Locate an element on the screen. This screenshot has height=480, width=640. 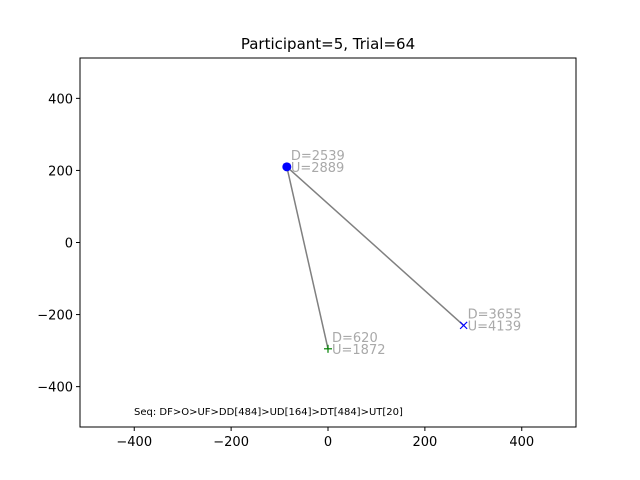
y-tick-label: −400 is located at coordinates (55, 388).